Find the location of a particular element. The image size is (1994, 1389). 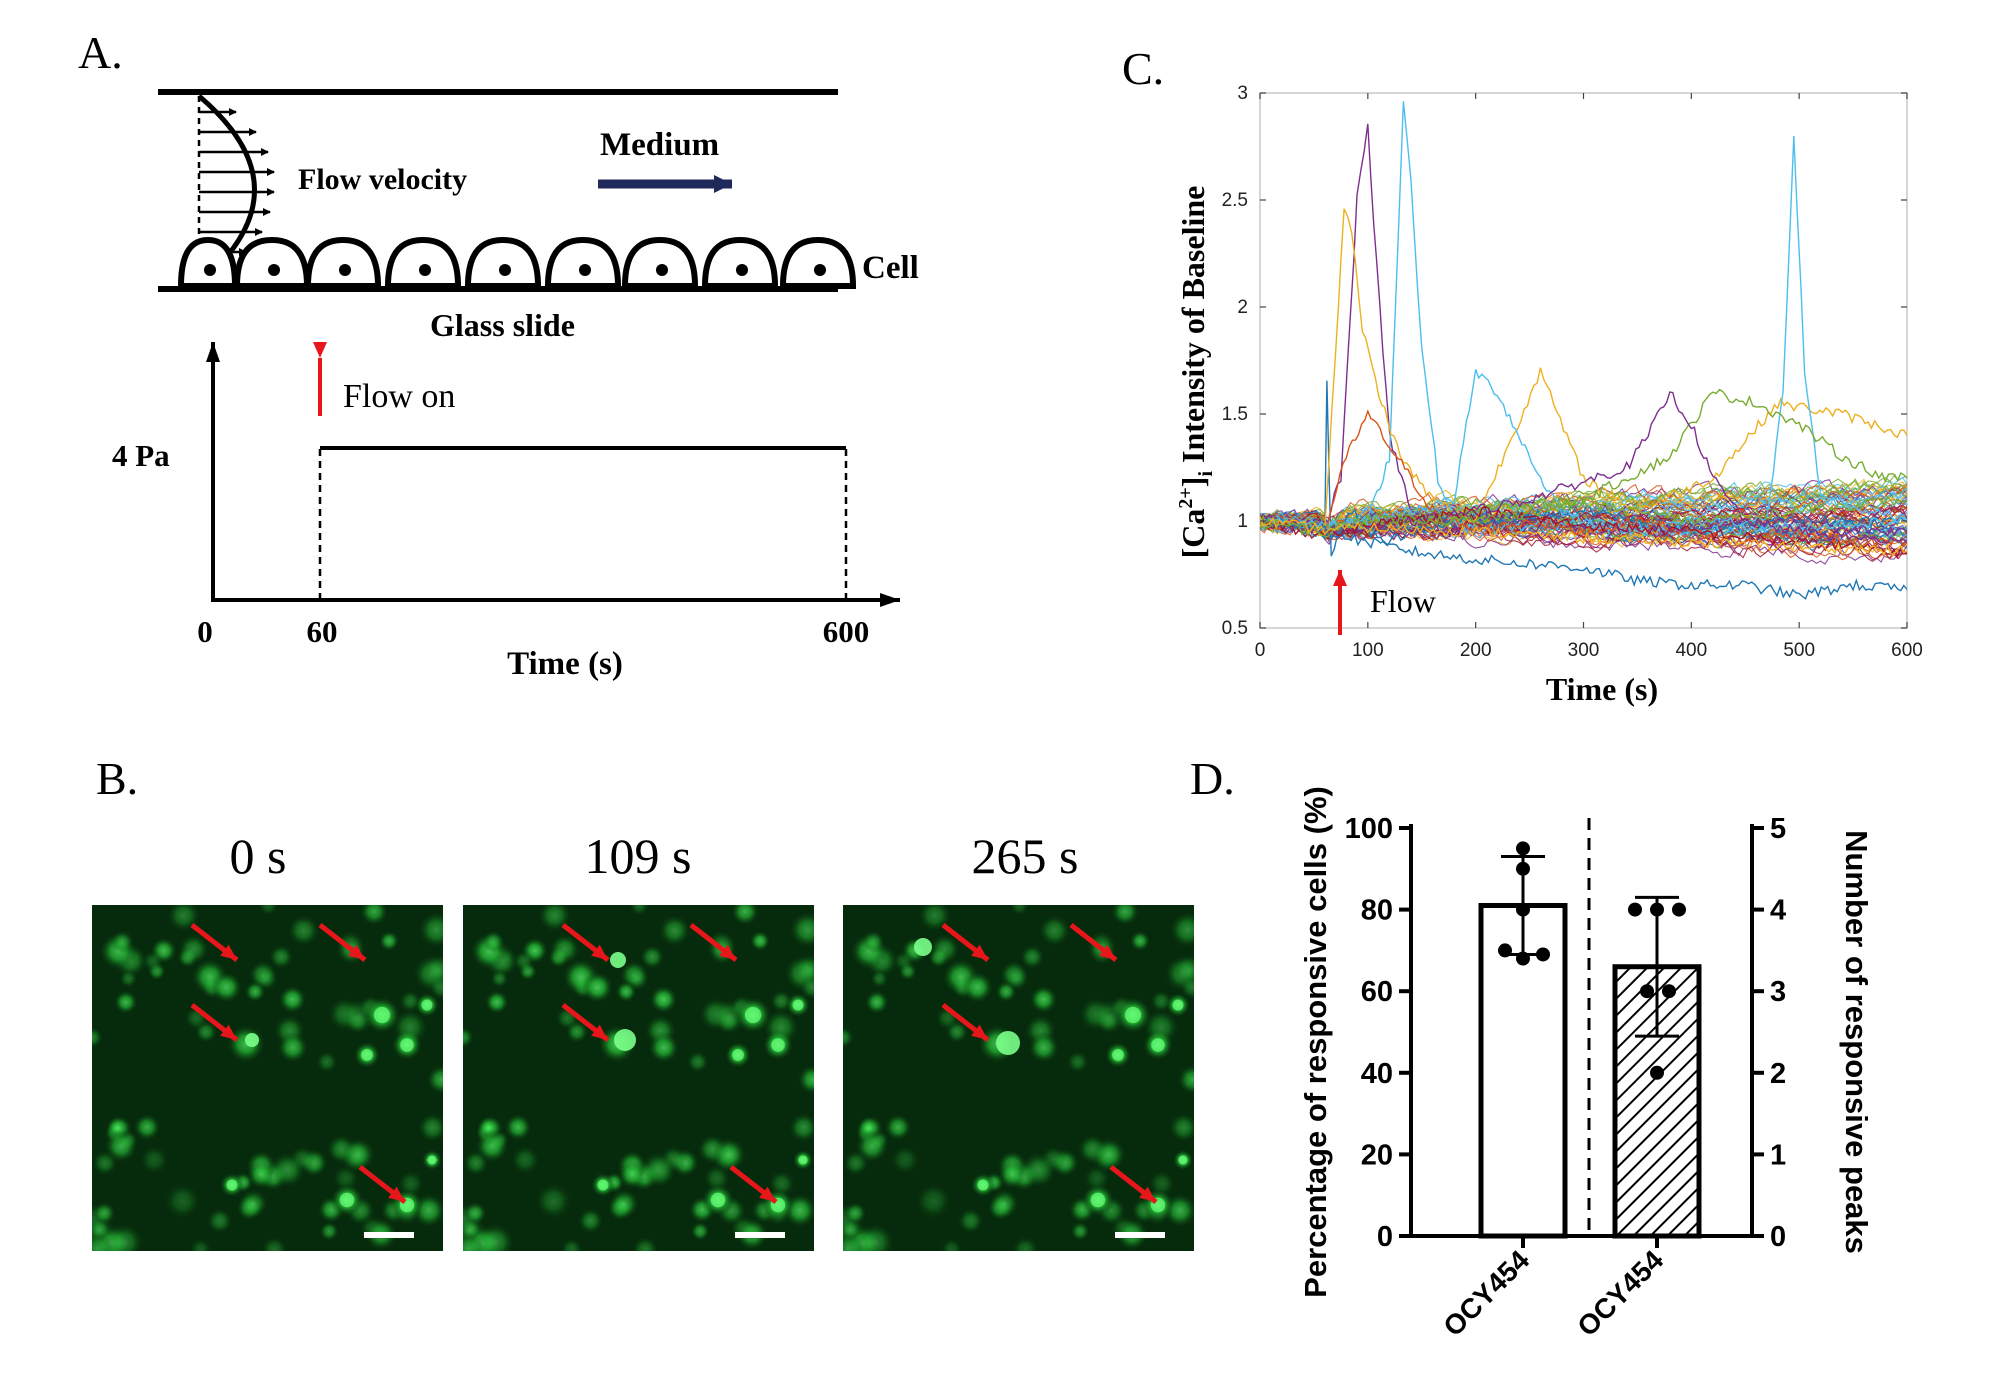

panel-a-label: A. is located at coordinates (100, 52).